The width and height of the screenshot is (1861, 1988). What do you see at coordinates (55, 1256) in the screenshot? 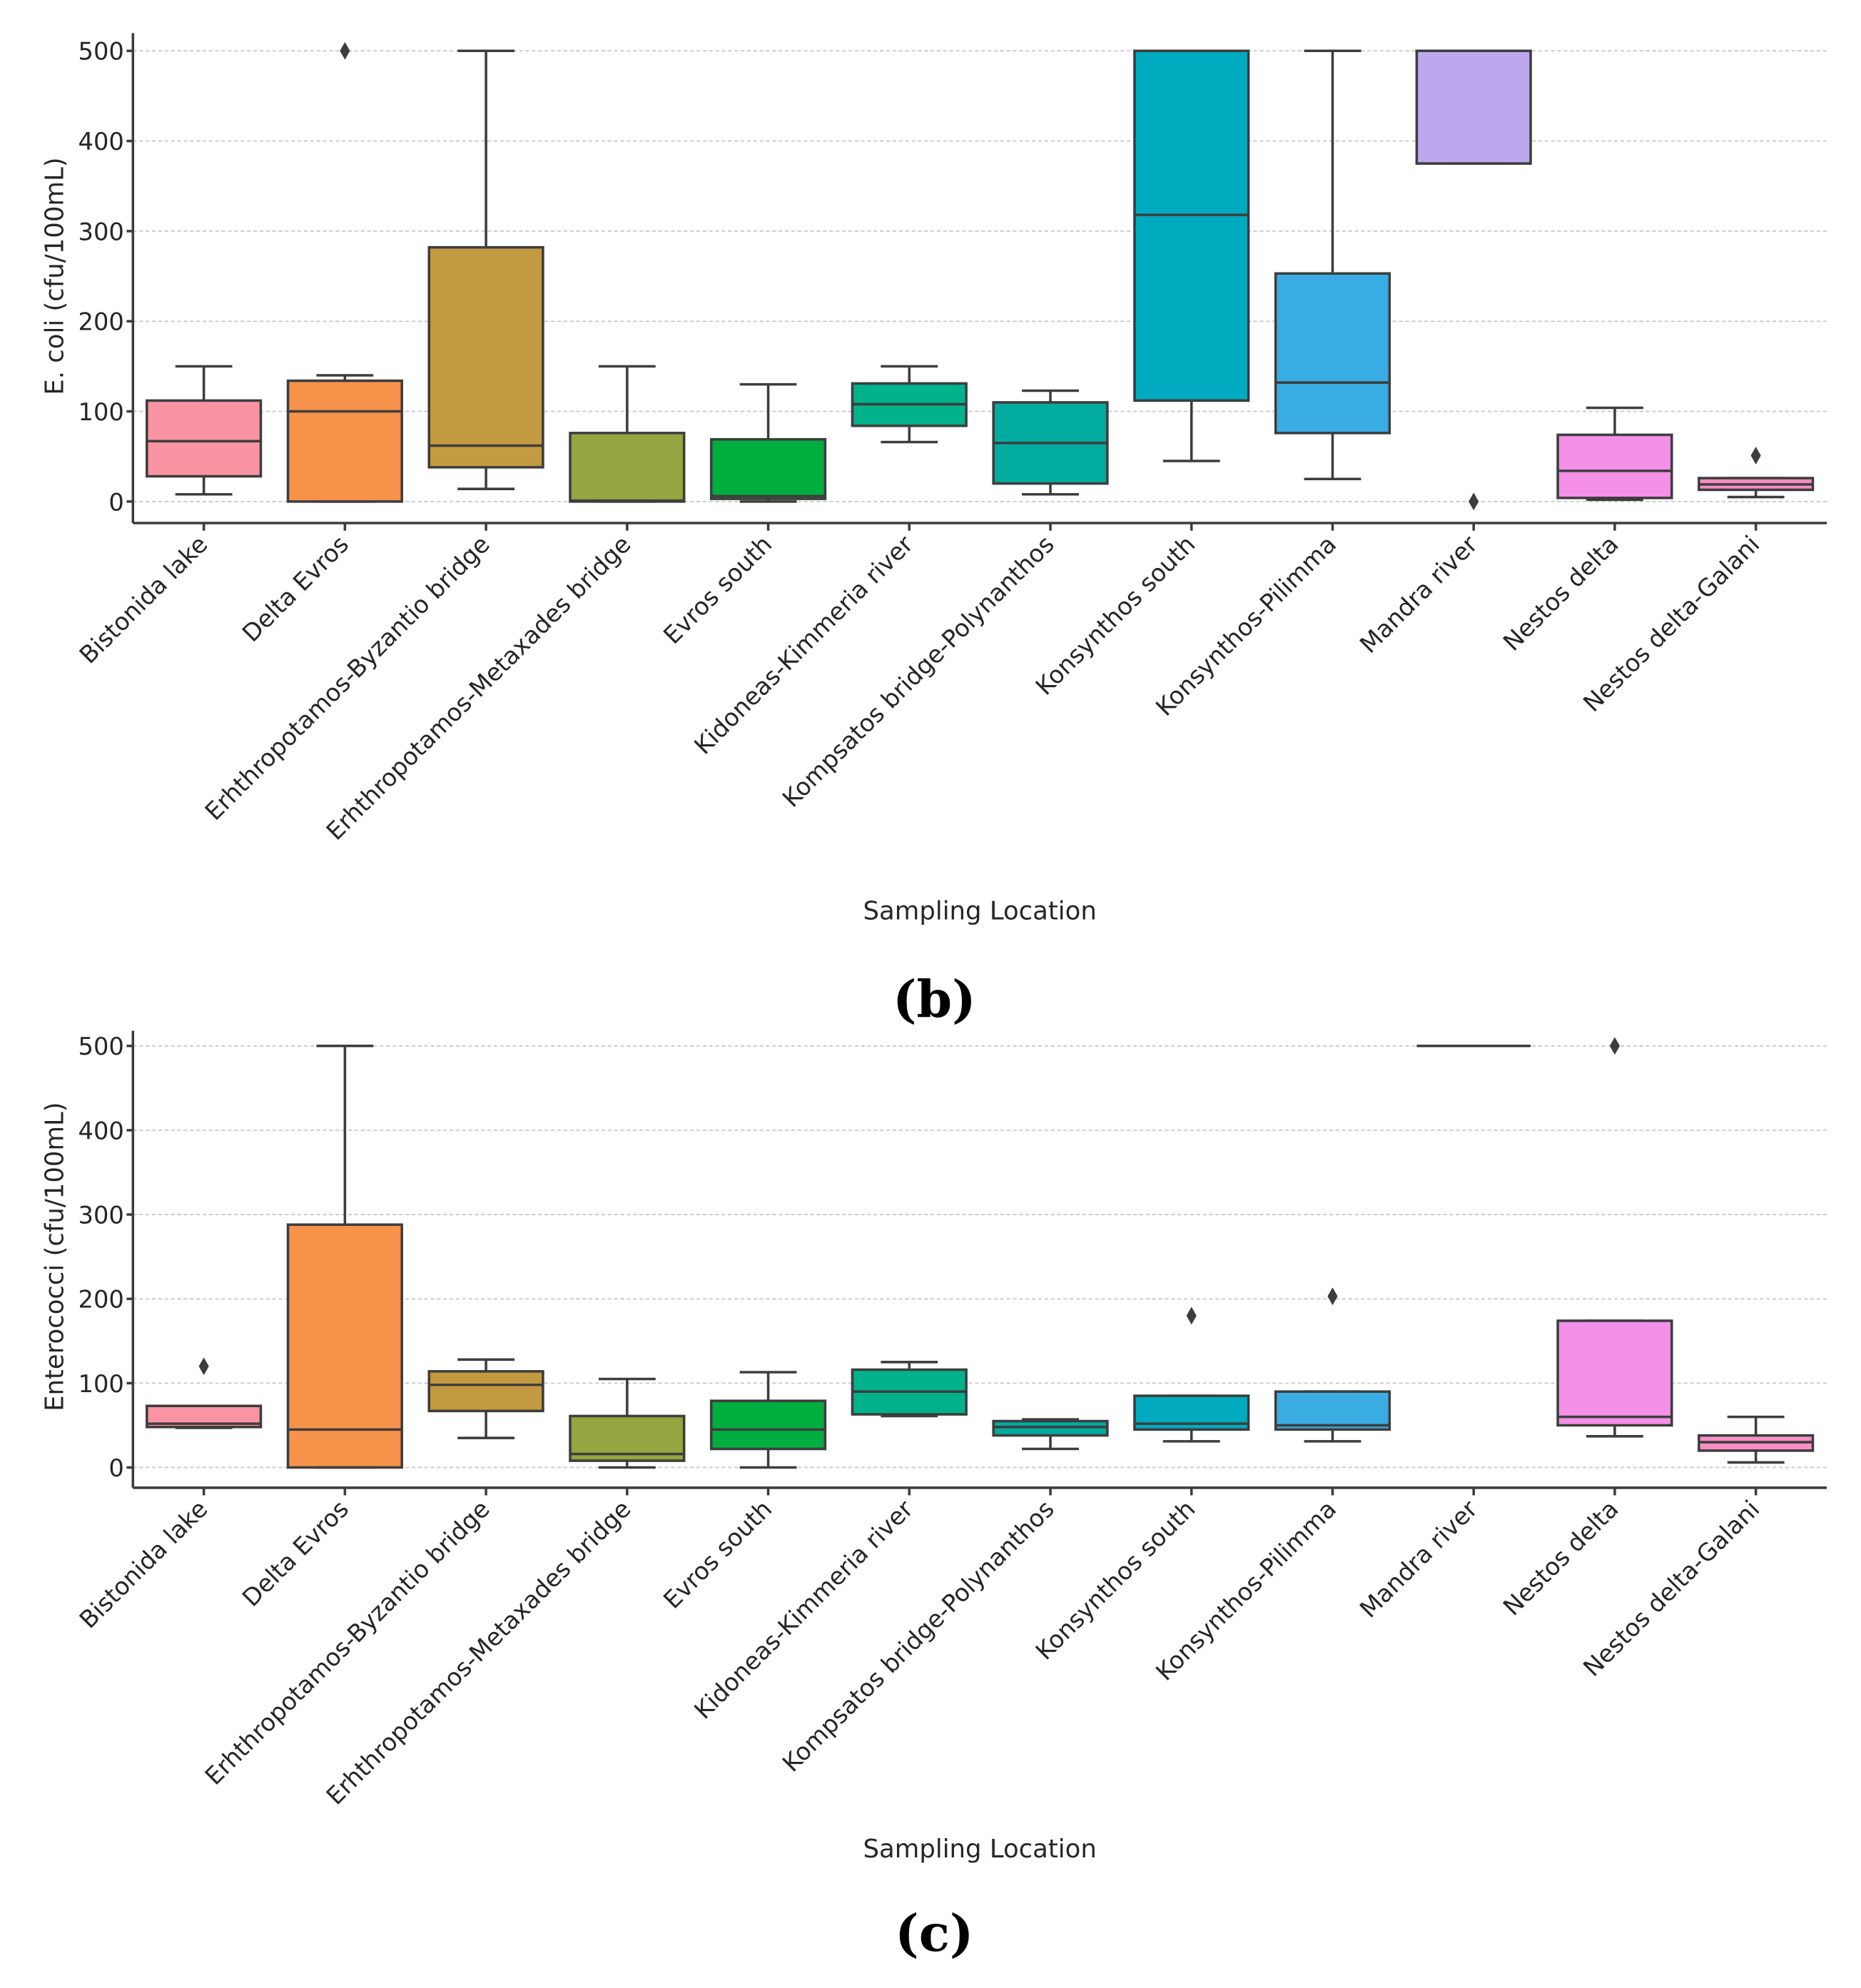
I see `y-axis-label: Enterococci (cfu/100mL)` at bounding box center [55, 1256].